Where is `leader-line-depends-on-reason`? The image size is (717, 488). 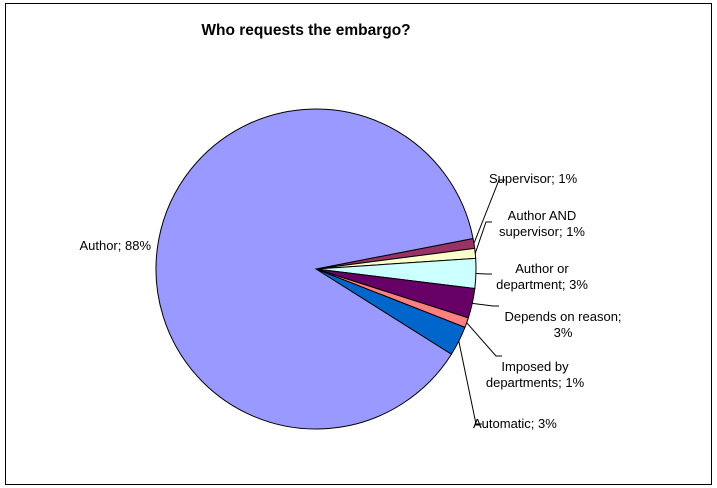 leader-line-depends-on-reason is located at coordinates (485, 304).